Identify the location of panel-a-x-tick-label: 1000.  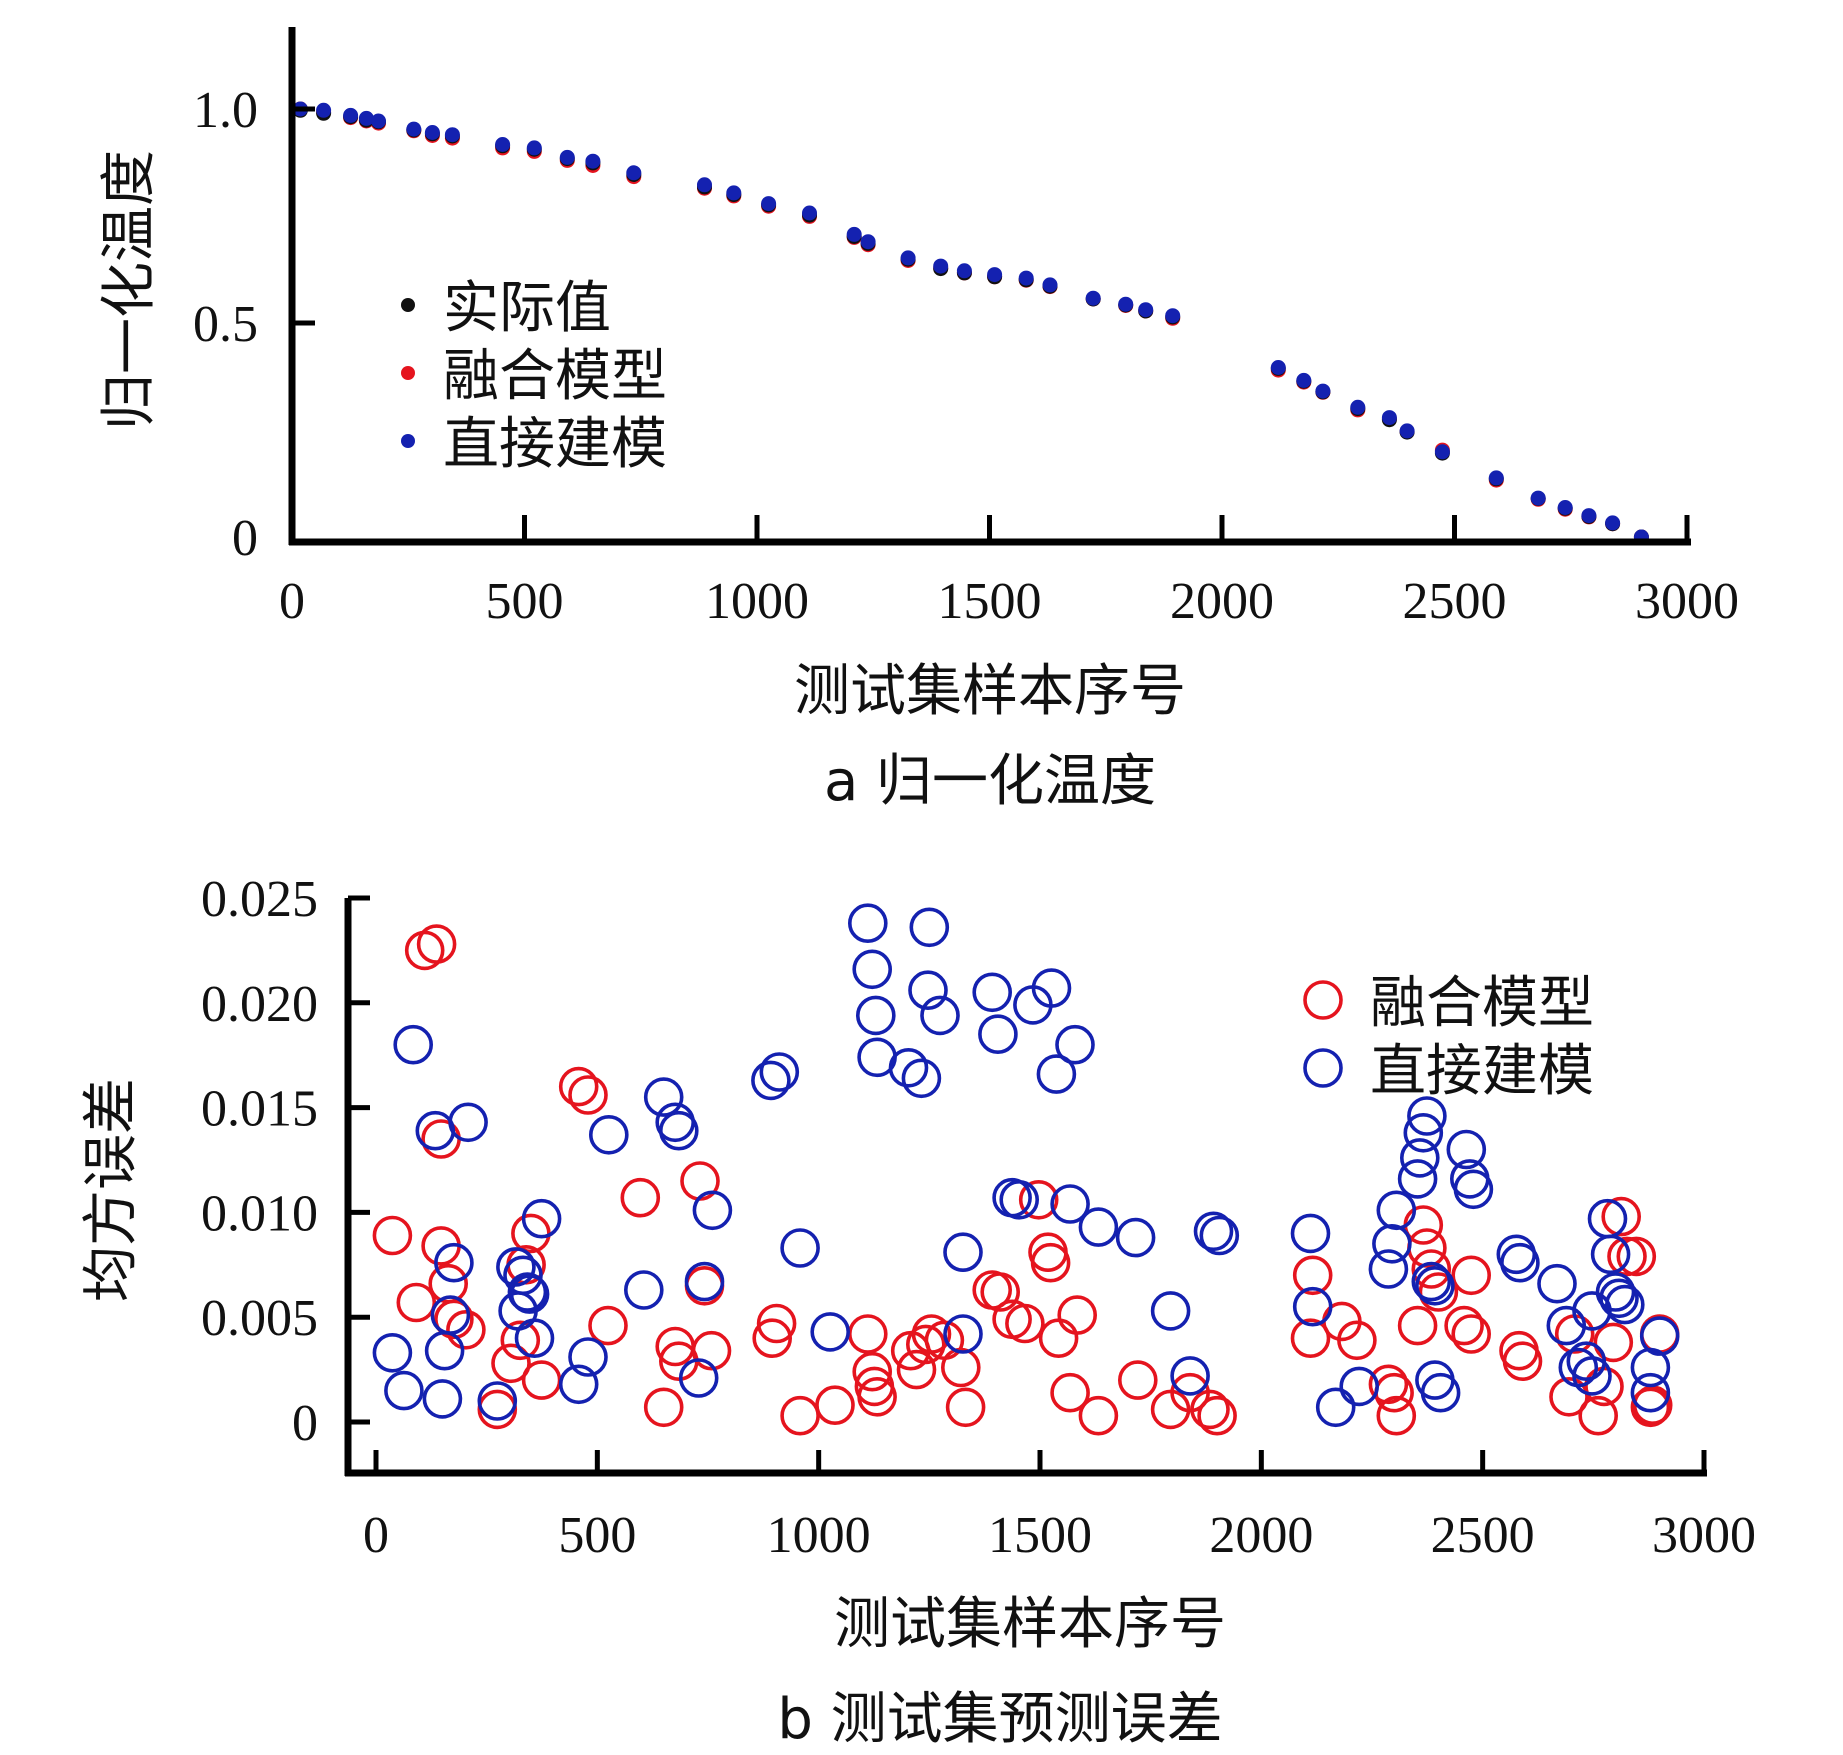
(757, 601).